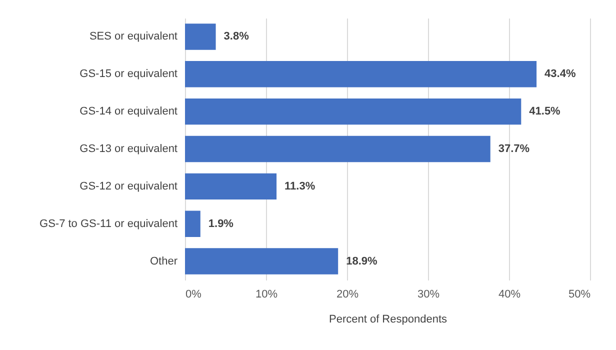  I want to click on y-tick-label: GS-14 or equivalent, so click(129, 112).